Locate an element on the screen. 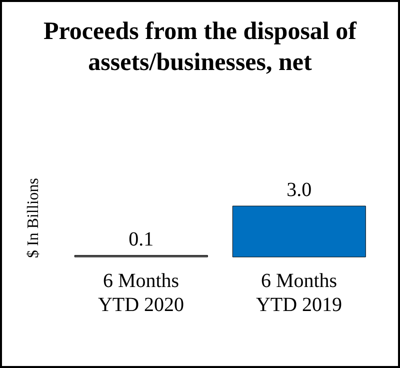  data-label: 3.0 is located at coordinates (299, 190).